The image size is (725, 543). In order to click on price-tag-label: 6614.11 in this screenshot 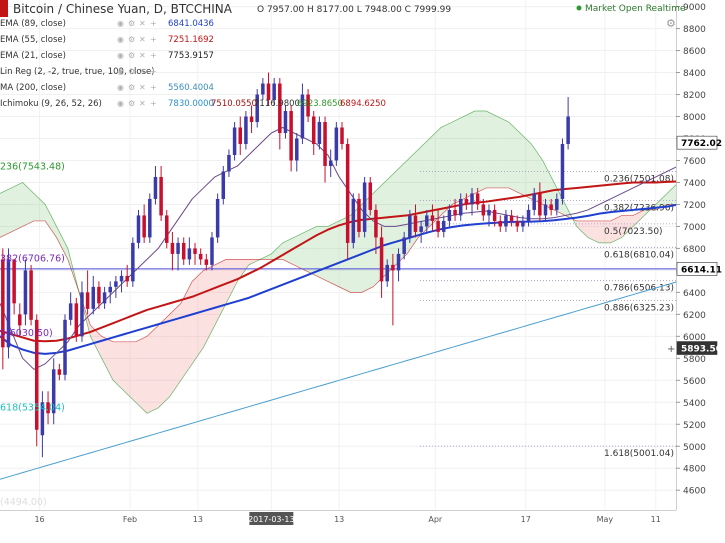, I will do `click(701, 270)`.